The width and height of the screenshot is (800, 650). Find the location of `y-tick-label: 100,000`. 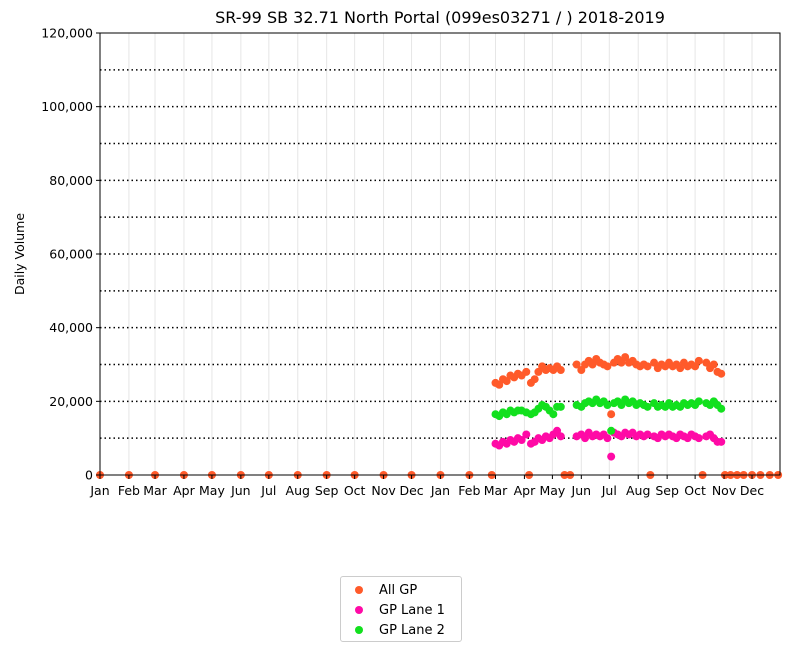

y-tick-label: 100,000 is located at coordinates (67, 106).